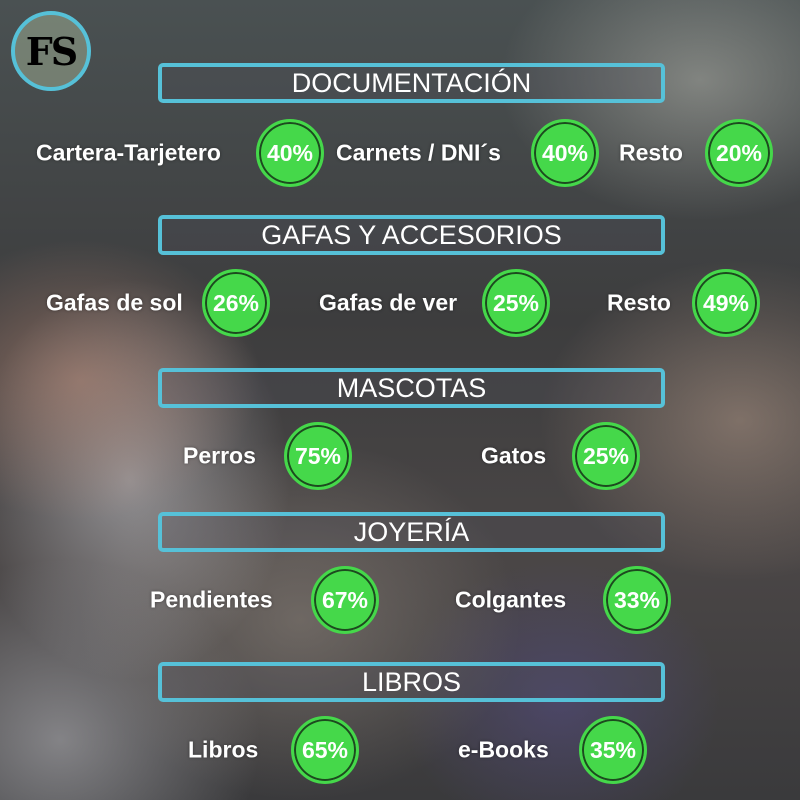 The width and height of the screenshot is (800, 800). Describe the element at coordinates (503, 749) in the screenshot. I see `item-label: e-Books` at that location.